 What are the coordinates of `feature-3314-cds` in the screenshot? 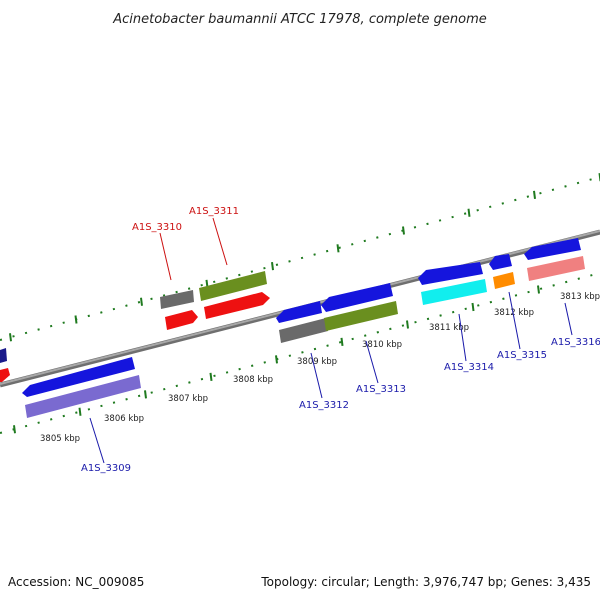 It's located at (450, 273).